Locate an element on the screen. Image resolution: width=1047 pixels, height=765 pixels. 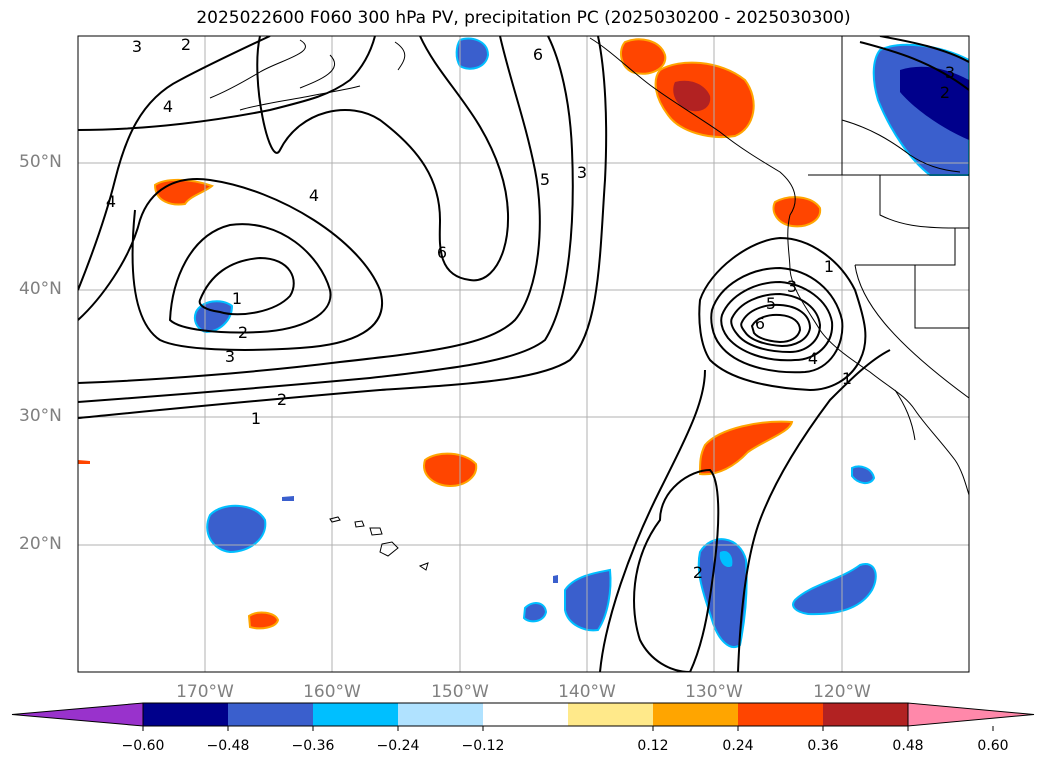
colorbar is located at coordinates (523, 716).